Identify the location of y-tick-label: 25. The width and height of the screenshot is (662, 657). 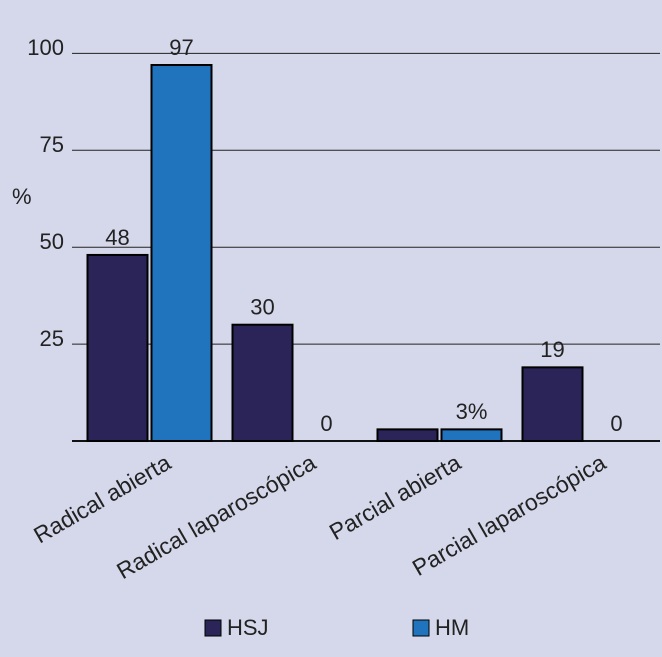
(52, 338).